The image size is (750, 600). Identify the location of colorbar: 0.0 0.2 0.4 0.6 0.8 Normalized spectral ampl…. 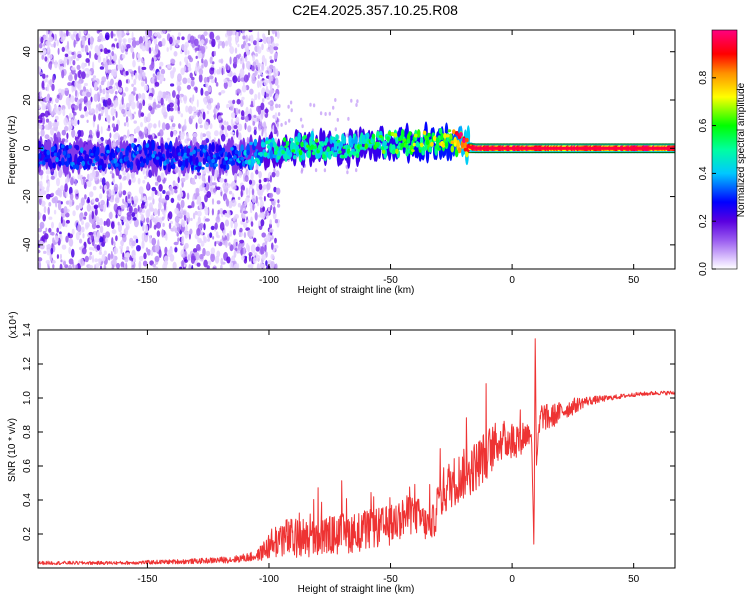
(722, 152).